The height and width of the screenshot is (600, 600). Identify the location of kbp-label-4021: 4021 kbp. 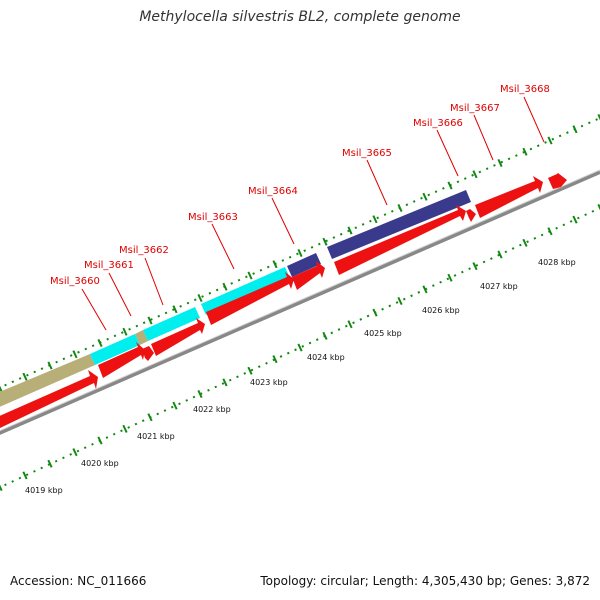
(156, 436).